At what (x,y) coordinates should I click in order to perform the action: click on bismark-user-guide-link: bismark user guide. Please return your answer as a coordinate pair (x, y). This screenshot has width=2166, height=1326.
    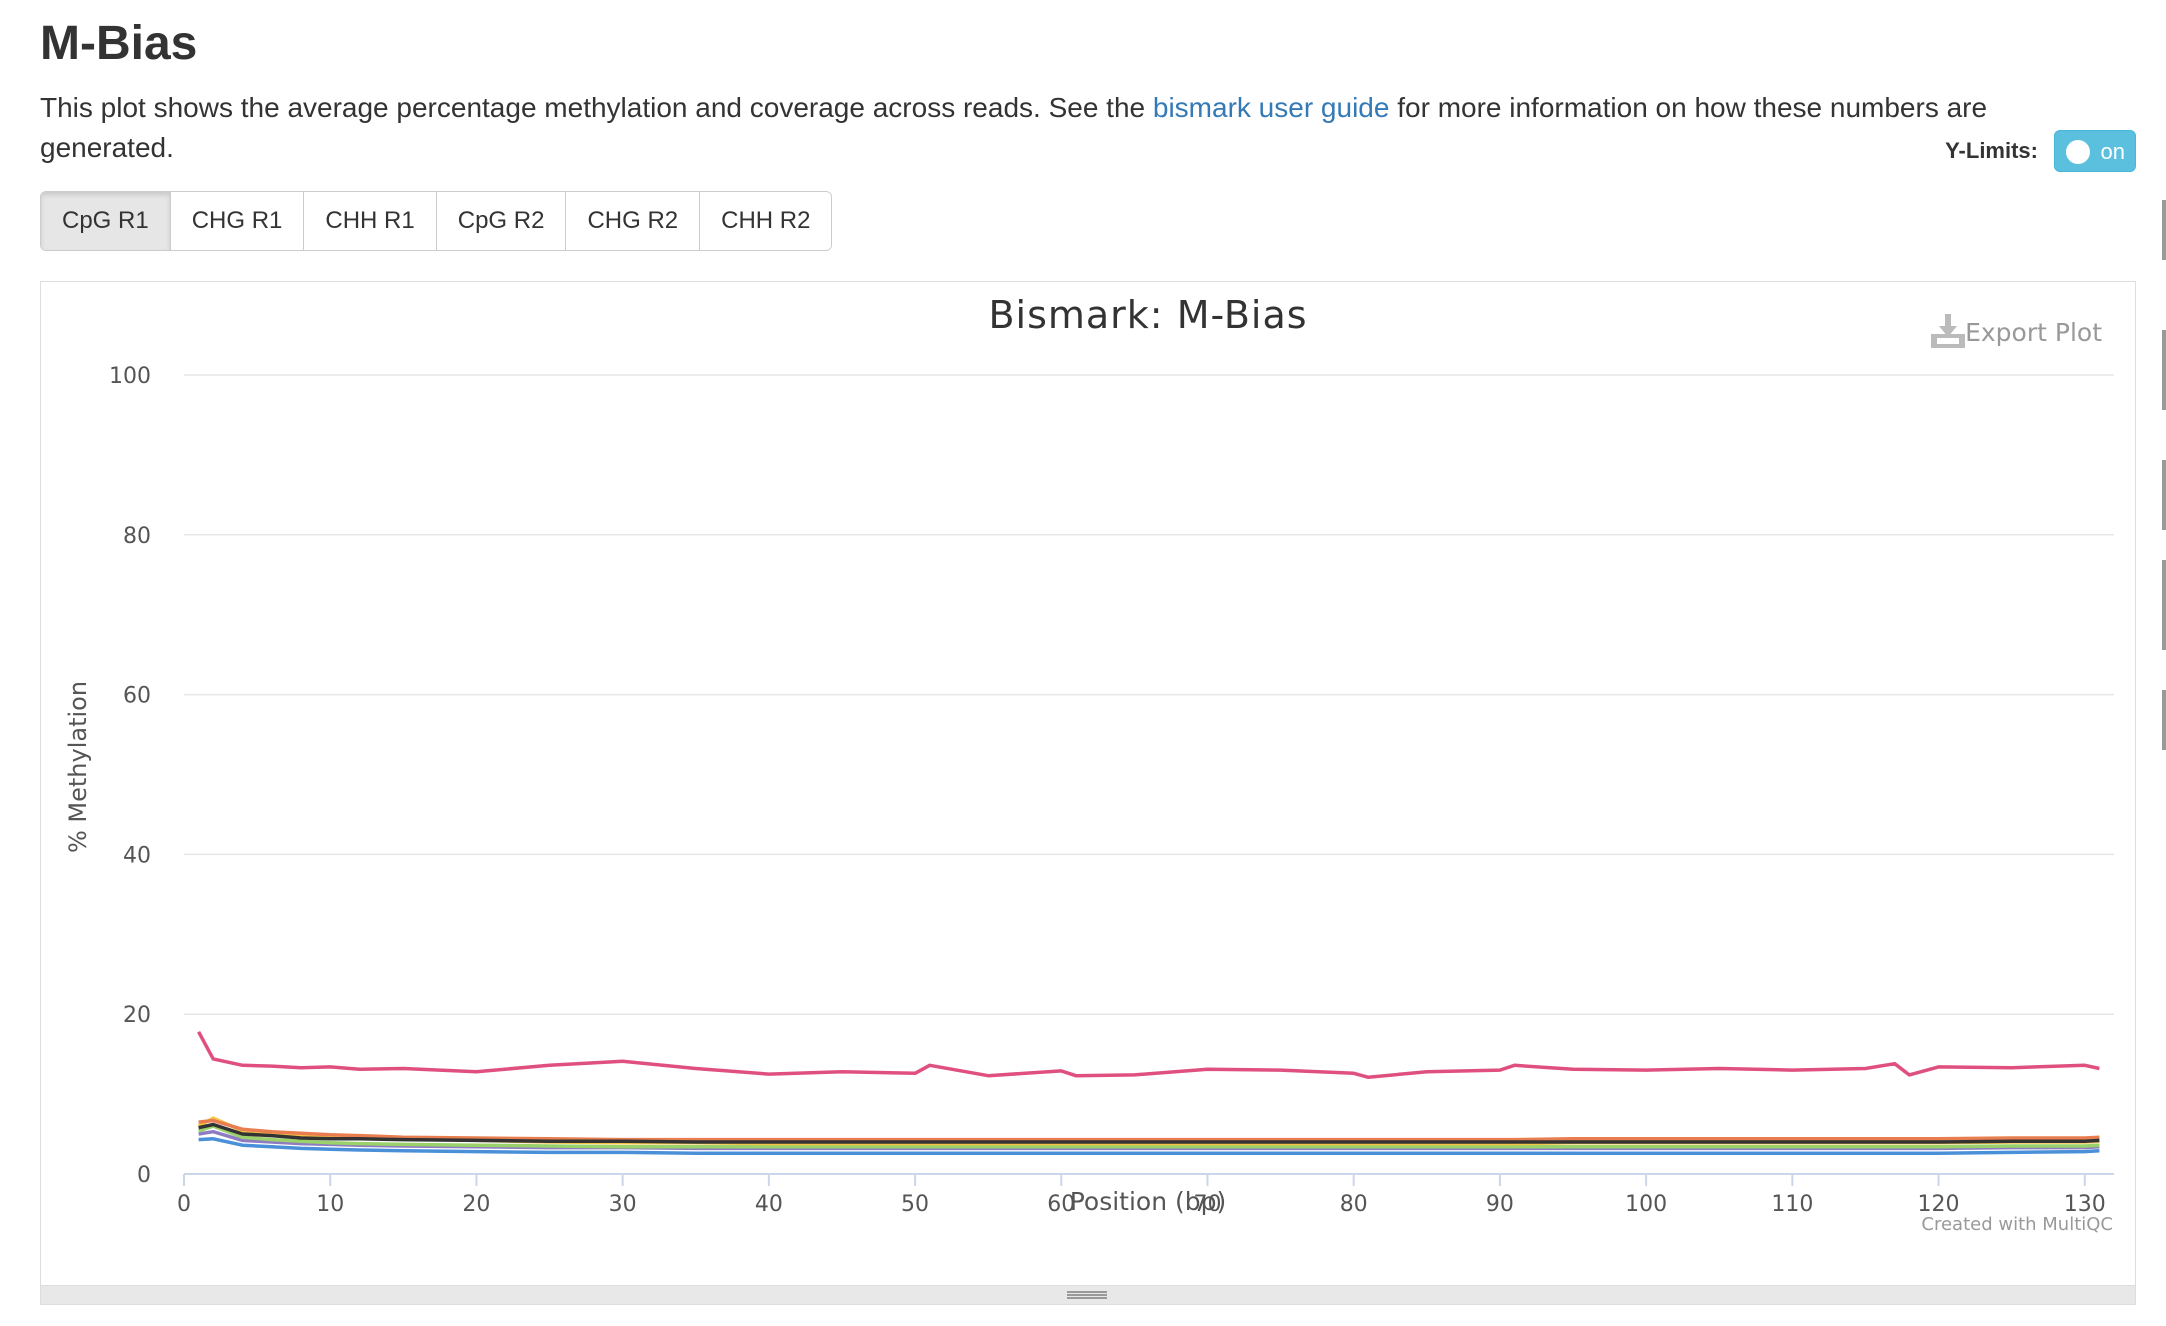
    Looking at the image, I should click on (1271, 107).